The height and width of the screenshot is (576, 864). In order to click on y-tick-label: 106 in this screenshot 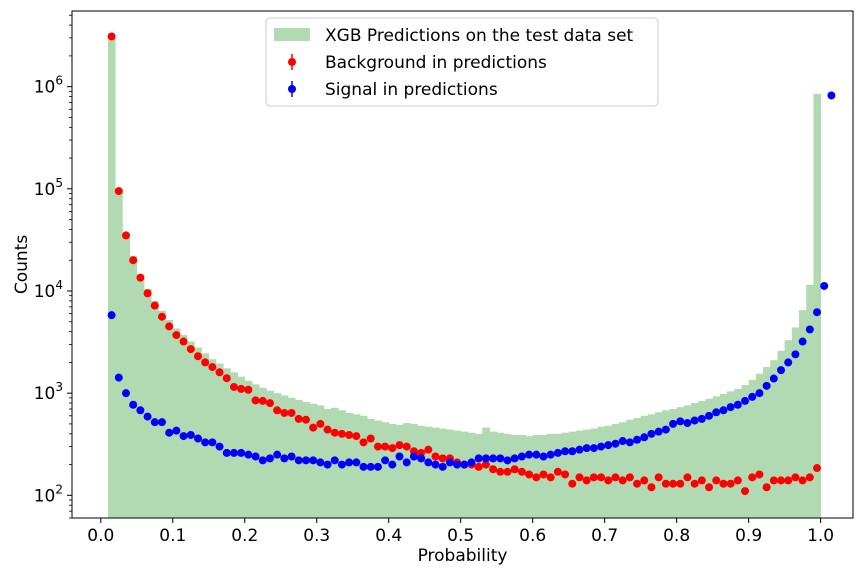, I will do `click(48, 86)`.